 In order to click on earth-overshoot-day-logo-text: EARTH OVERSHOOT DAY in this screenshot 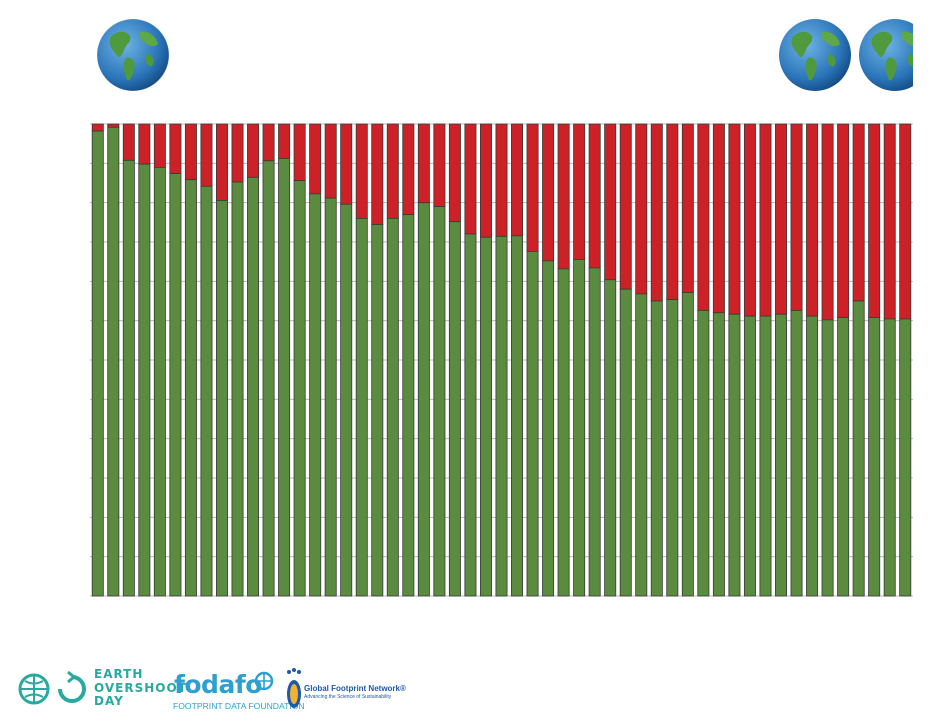, I will do `click(140, 687)`.